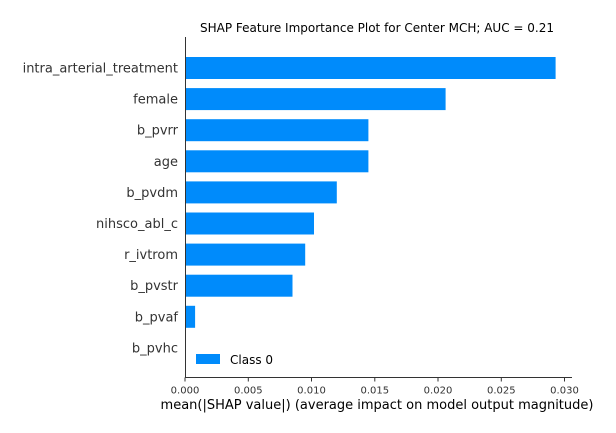 This screenshot has width=616, height=433. Describe the element at coordinates (208, 359) in the screenshot. I see `legend-swatch` at that location.